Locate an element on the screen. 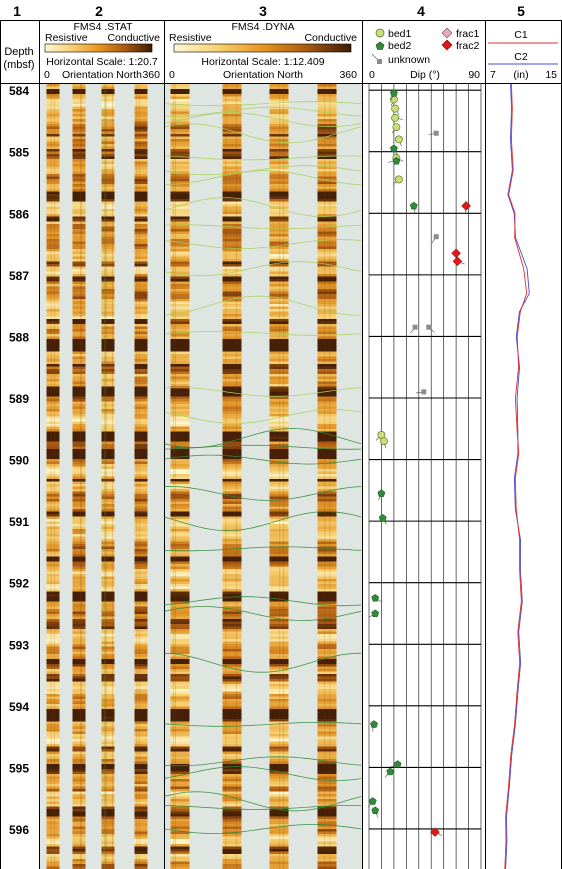 Image resolution: width=562 pixels, height=869 pixels. caliper-c1-curve is located at coordinates (516, 476).